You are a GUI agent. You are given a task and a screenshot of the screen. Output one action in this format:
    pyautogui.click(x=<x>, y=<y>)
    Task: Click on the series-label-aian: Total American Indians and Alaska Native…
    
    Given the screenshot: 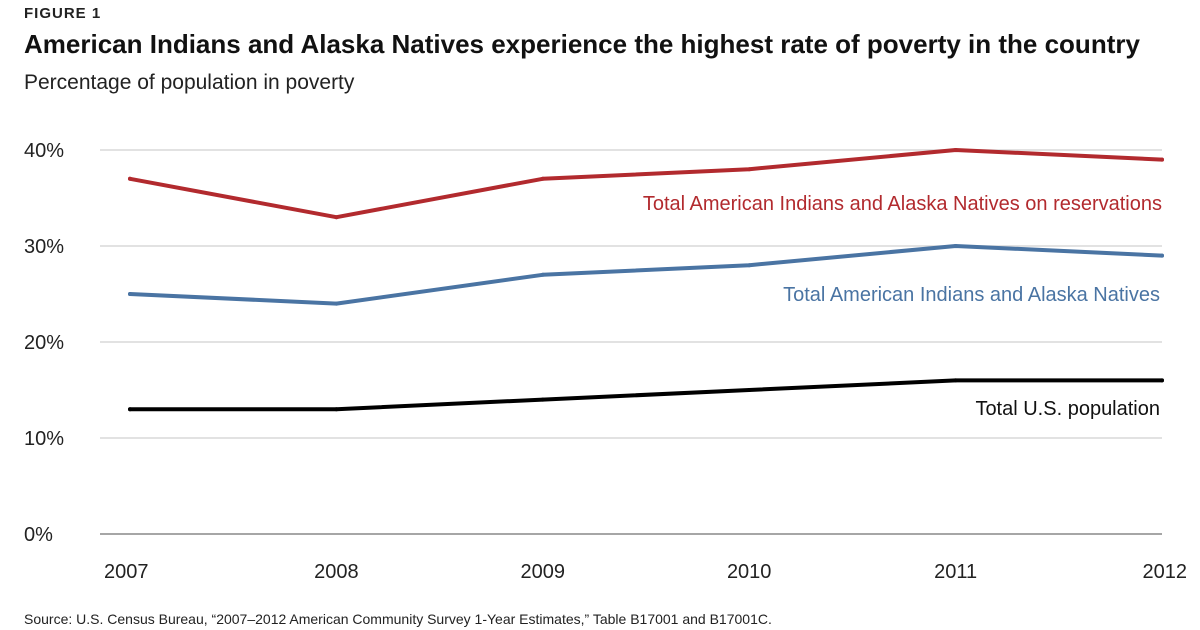 What is the action you would take?
    pyautogui.click(x=971, y=295)
    